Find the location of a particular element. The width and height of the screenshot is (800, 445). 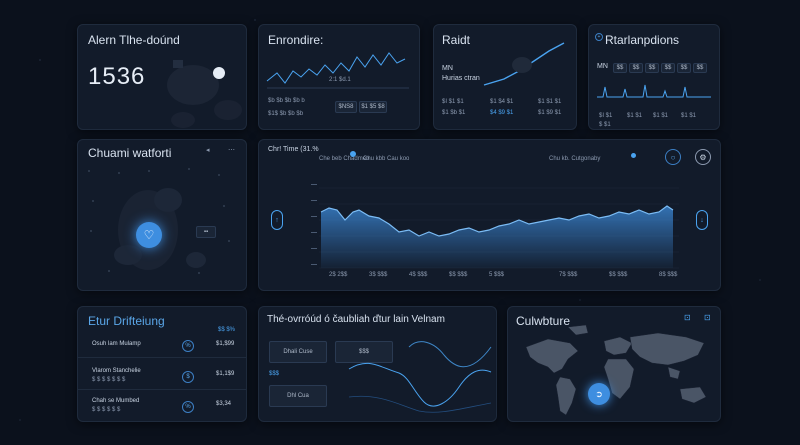

alerts-pin-icon is located at coordinates (219, 73).